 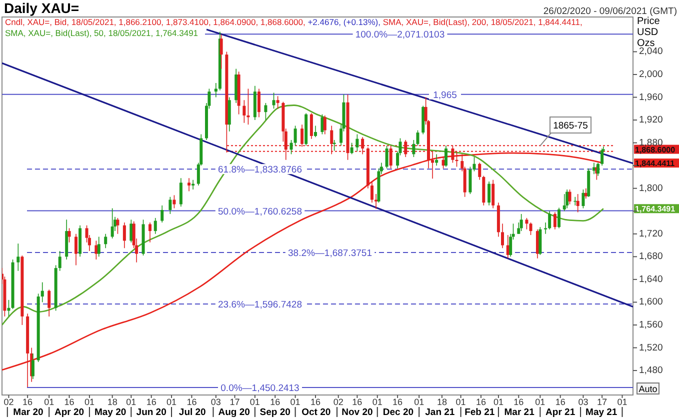 What do you see at coordinates (112, 402) in the screenshot?
I see `x-tick-label: 18` at bounding box center [112, 402].